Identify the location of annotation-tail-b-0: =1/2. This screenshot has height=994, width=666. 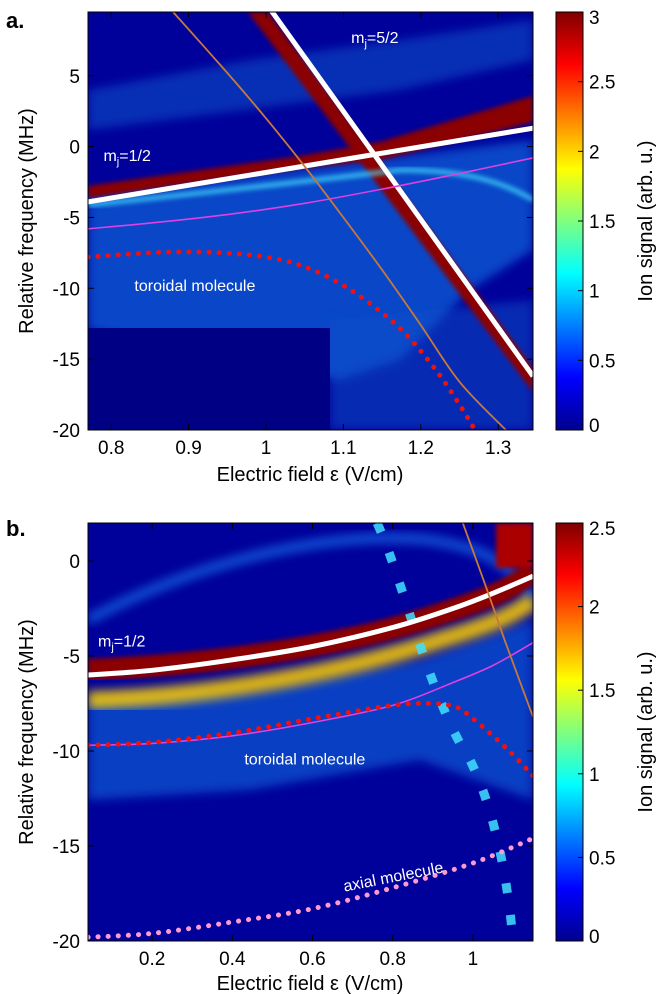
(130, 642).